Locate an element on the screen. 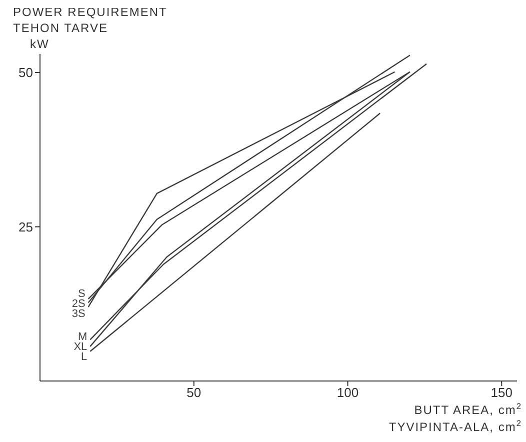  y-tick-label: 25 is located at coordinates (25, 226).